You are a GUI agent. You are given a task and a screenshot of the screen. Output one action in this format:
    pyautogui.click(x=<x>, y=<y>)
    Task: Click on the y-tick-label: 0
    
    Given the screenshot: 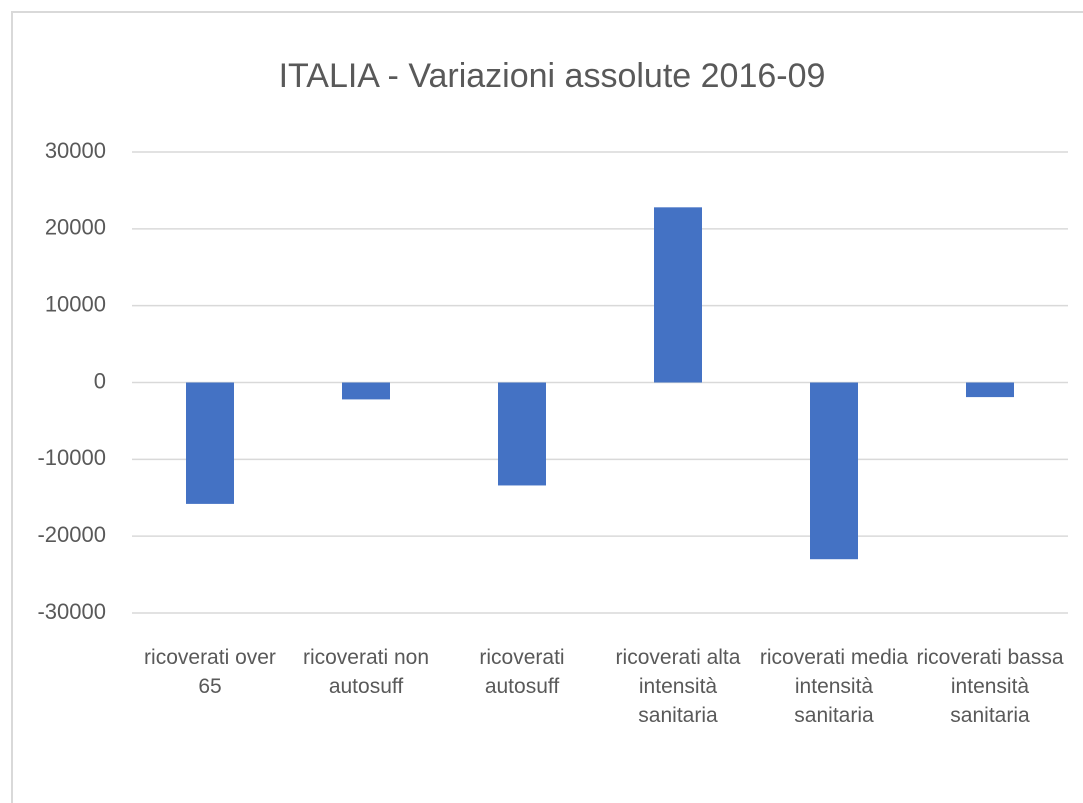 What is the action you would take?
    pyautogui.click(x=100, y=380)
    